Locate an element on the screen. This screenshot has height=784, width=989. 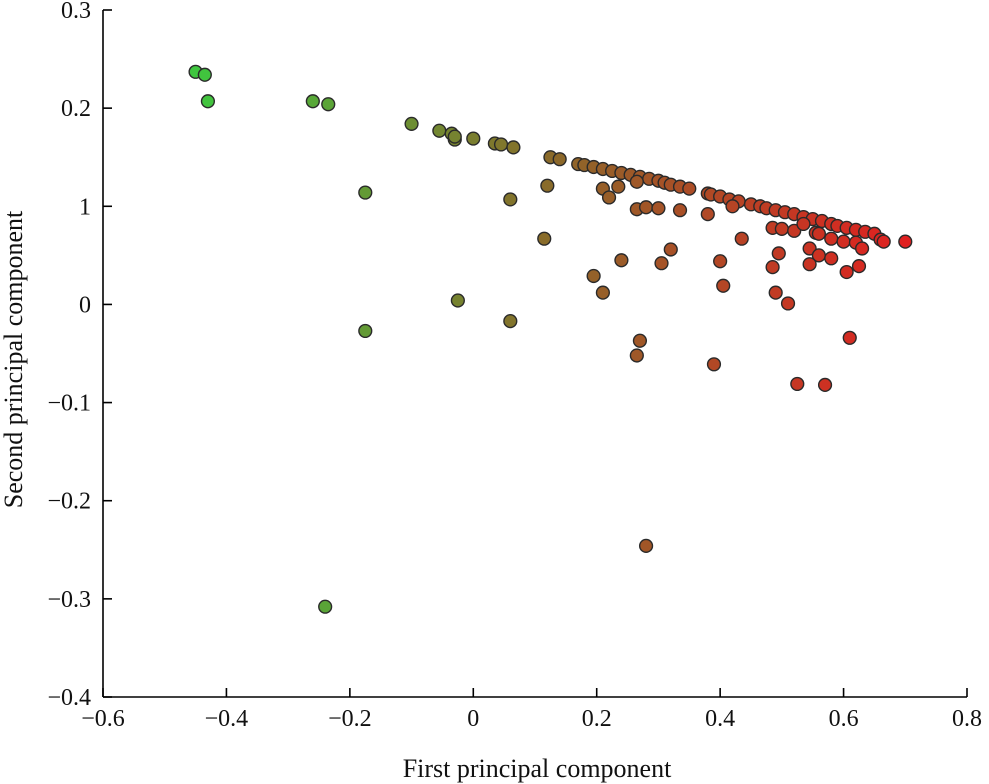
x-tick-label: 0.2 is located at coordinates (597, 719).